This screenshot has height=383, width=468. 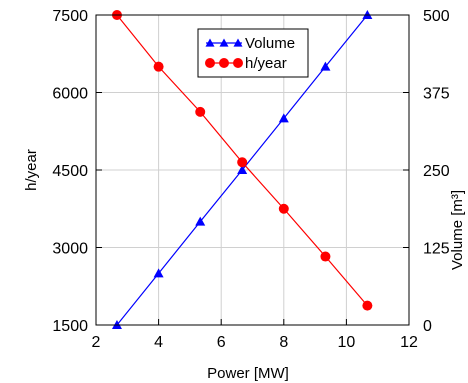 I want to click on y-tick-label-left: 3000, so click(x=70, y=249).